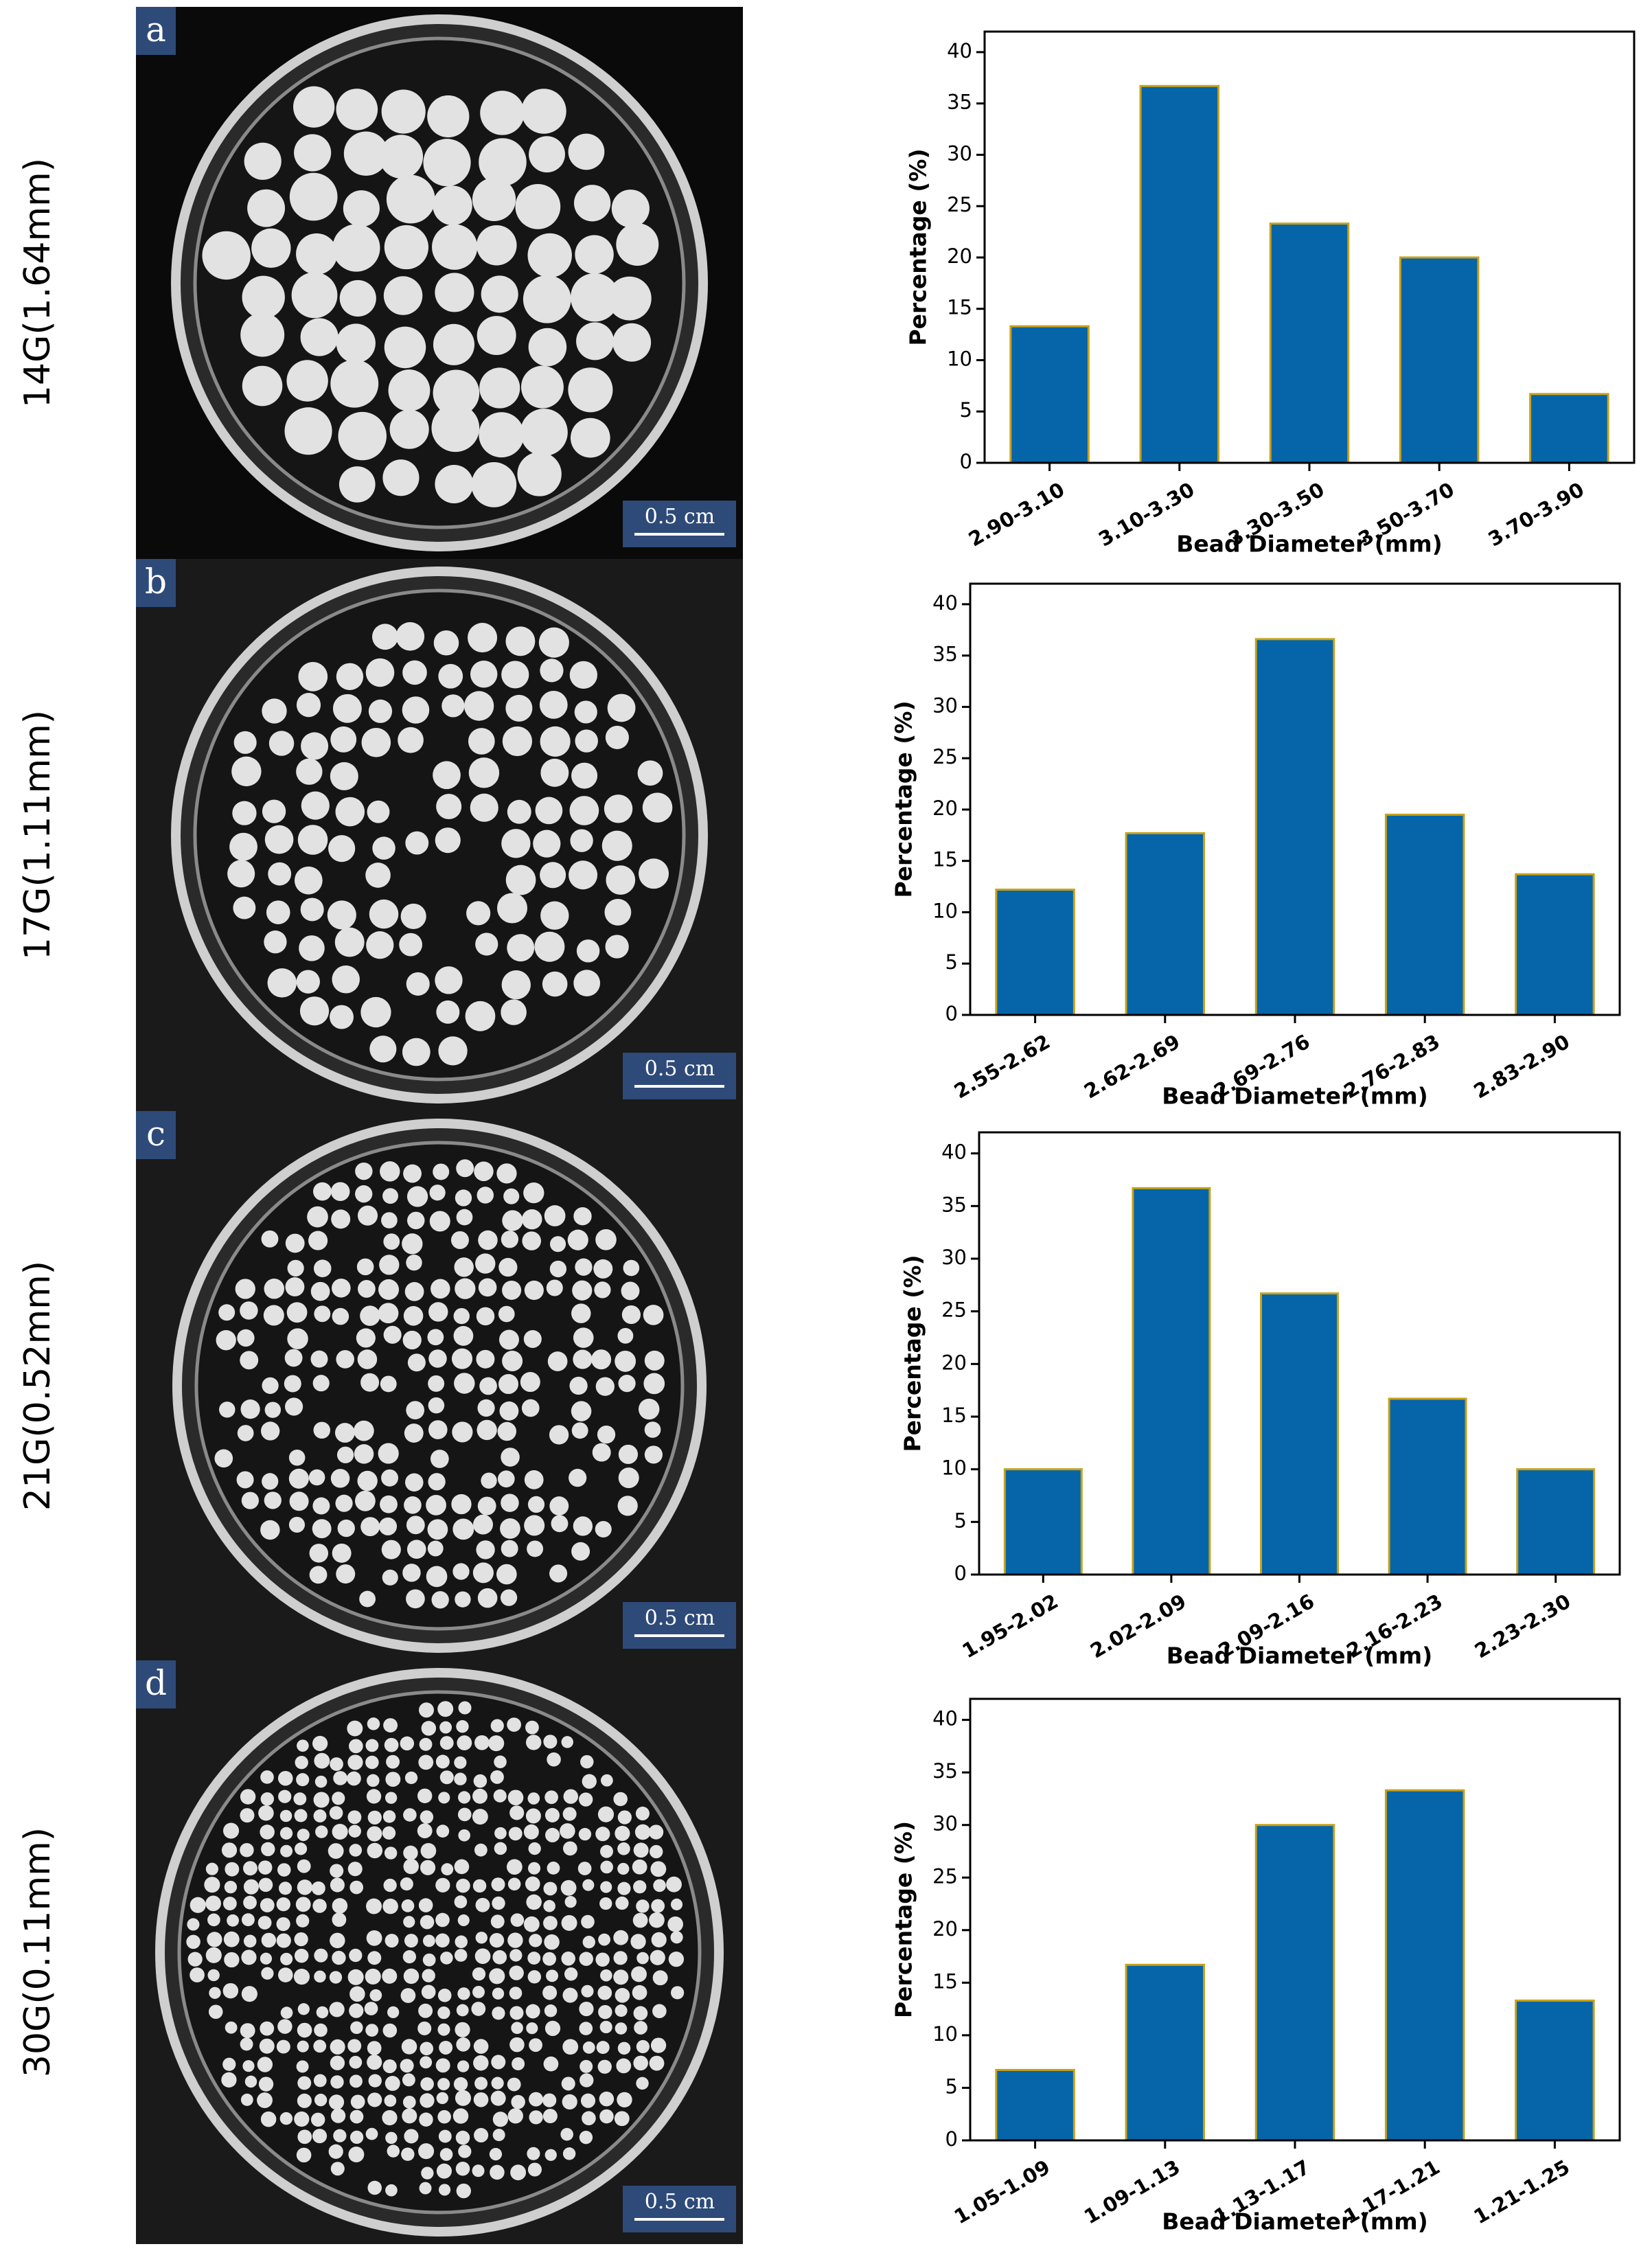 This screenshot has width=1652, height=2253. I want to click on y-tick-label: 35, so click(954, 1204).